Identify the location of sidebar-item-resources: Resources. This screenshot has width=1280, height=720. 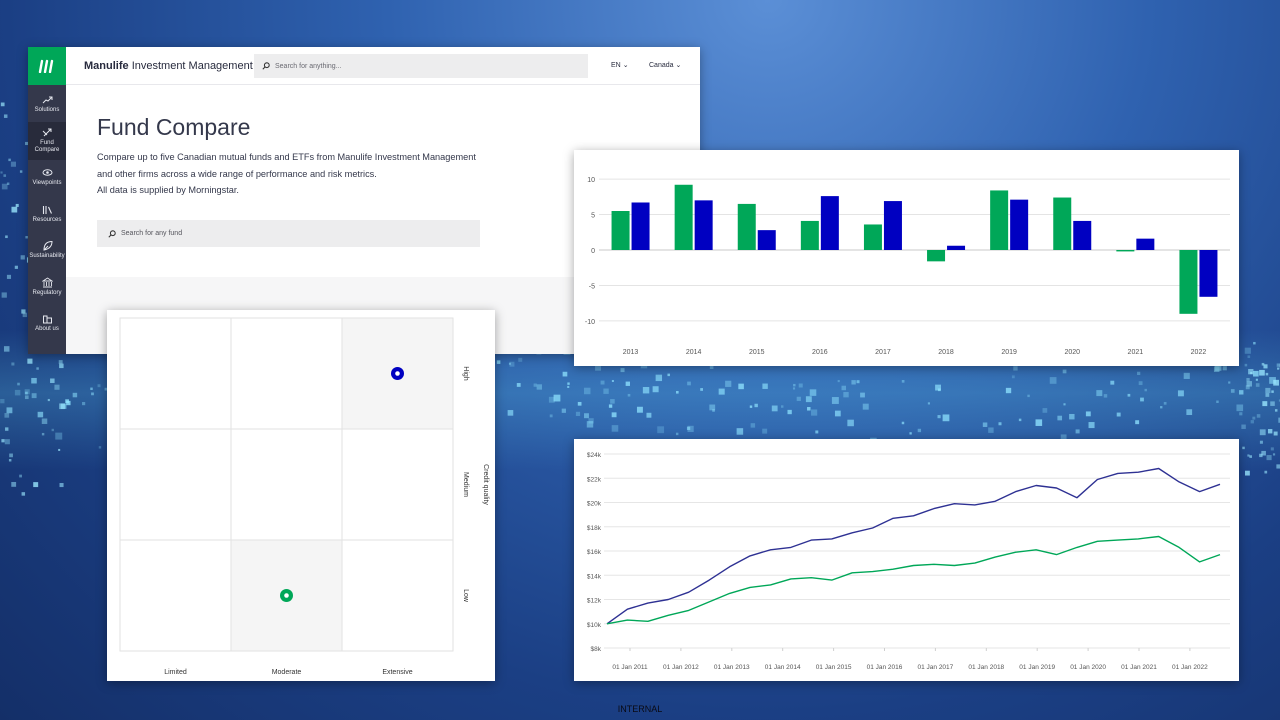
(47, 214).